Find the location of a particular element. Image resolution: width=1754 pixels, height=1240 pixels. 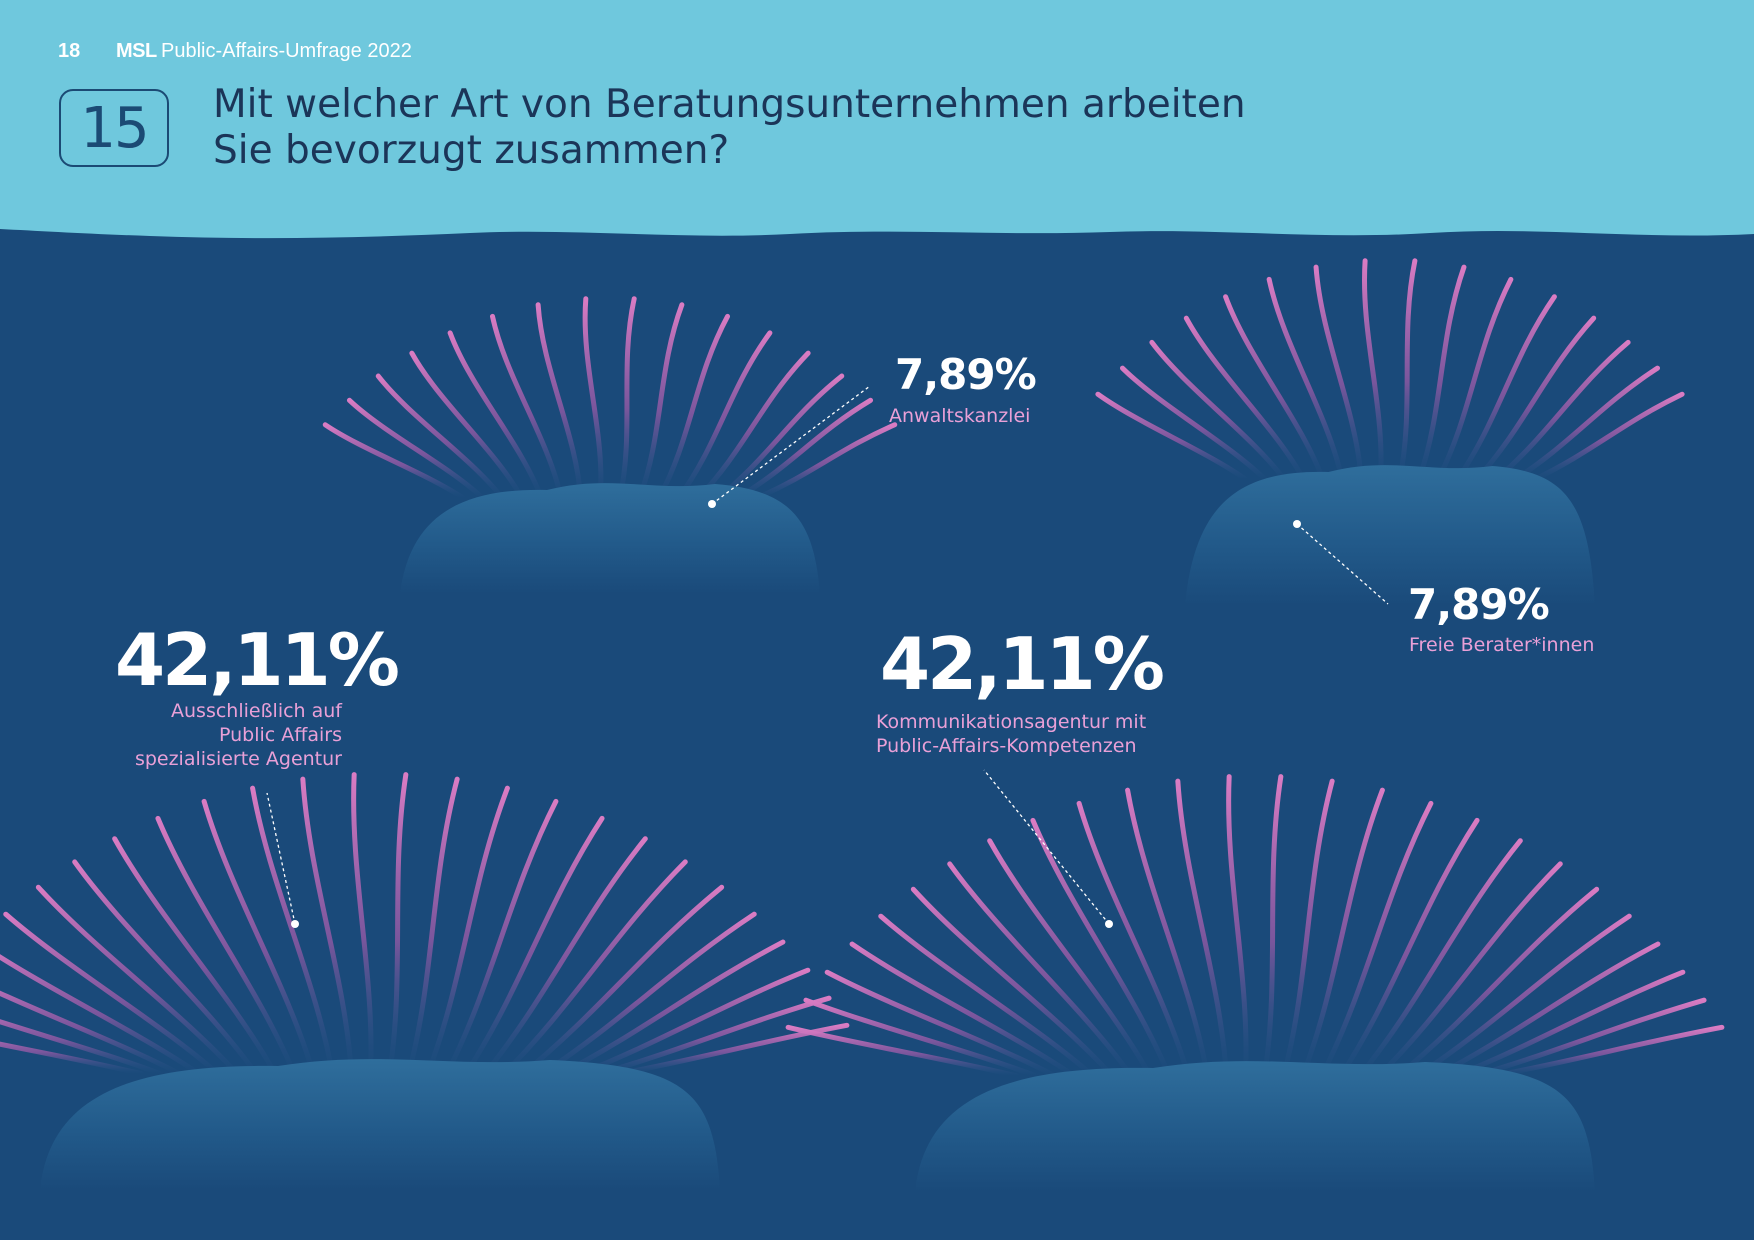

category-label-freie-berater: Freie Berater*innen is located at coordinates (1502, 645).